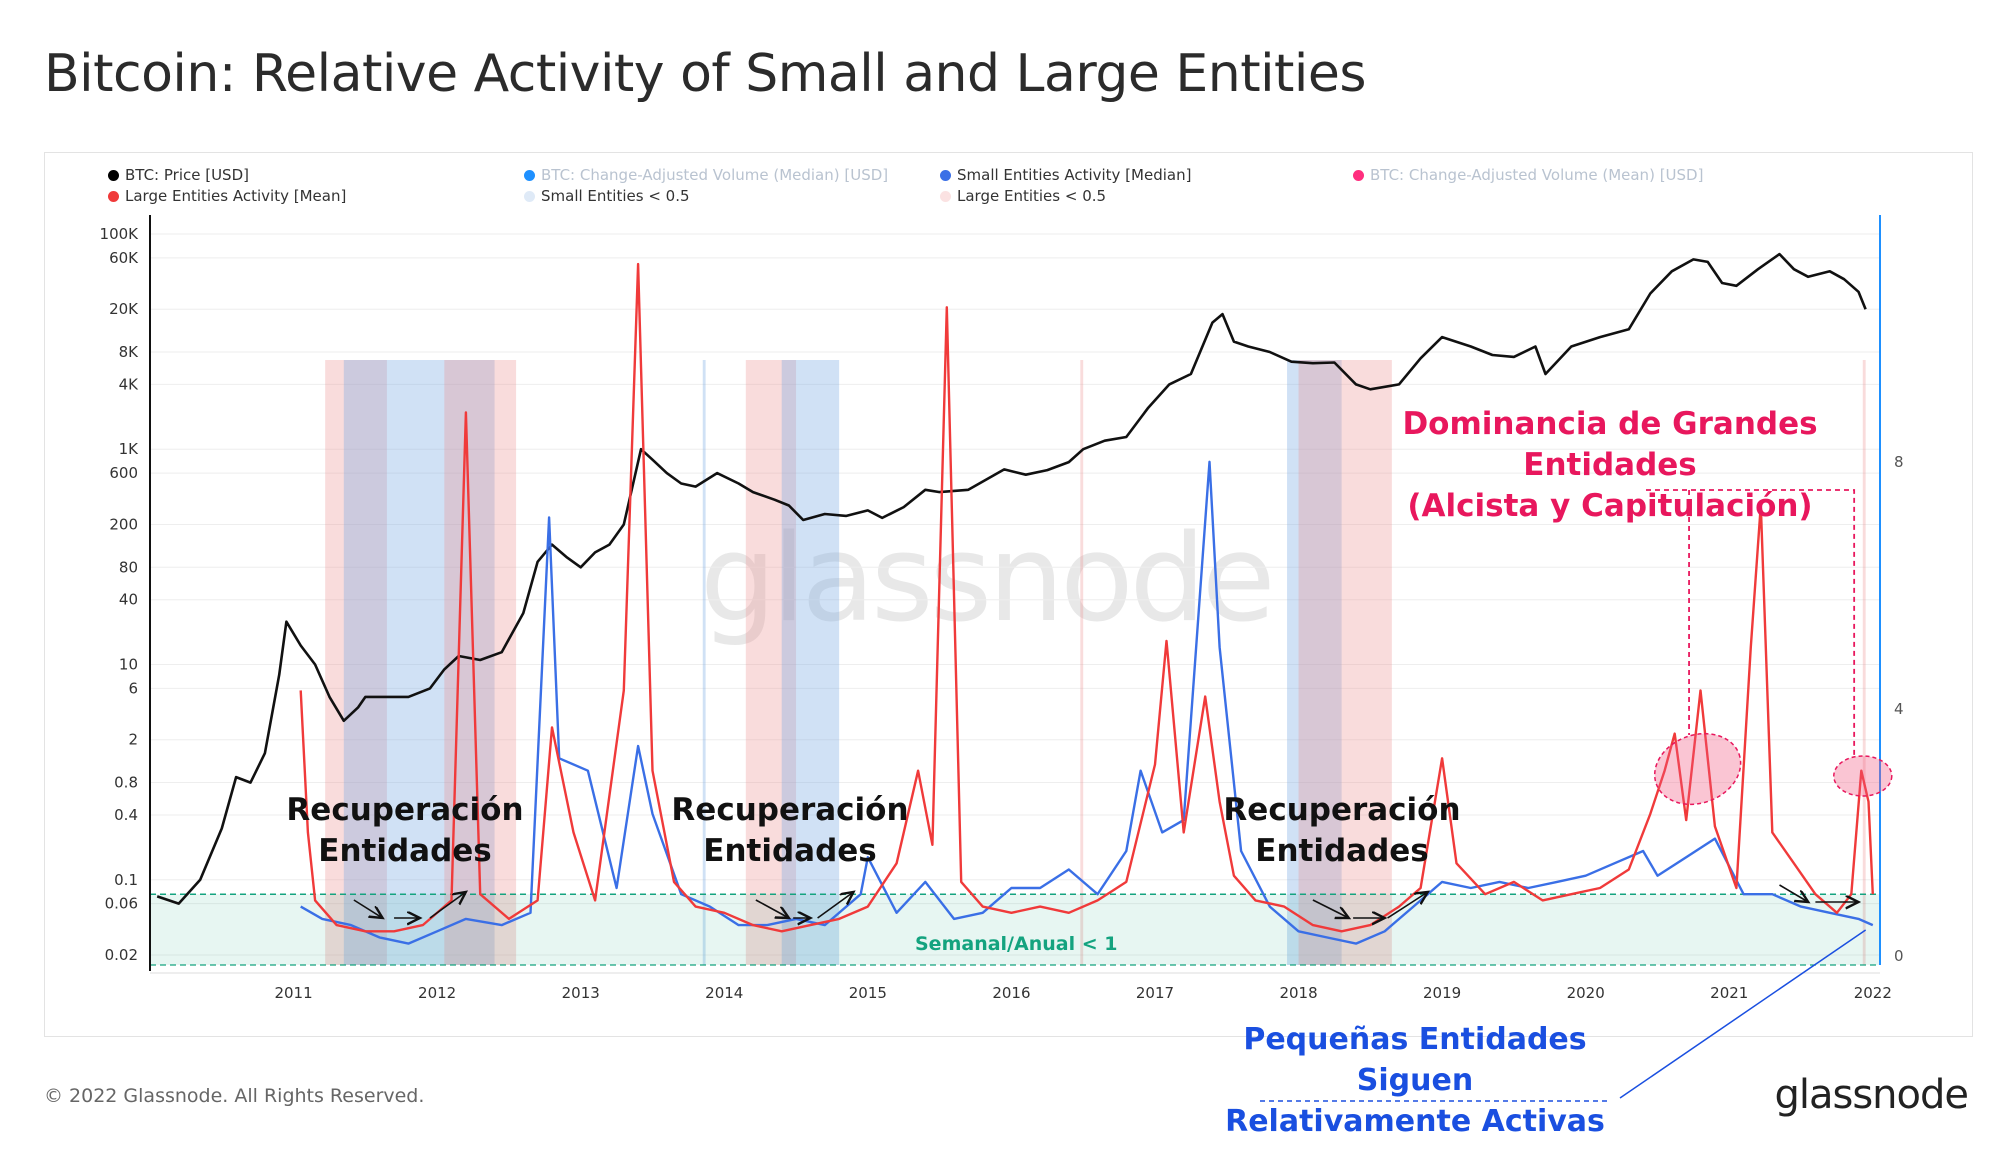 This screenshot has width=2000, height=1152. Describe the element at coordinates (126, 815) in the screenshot. I see `y-tick-label: 0.4` at that location.